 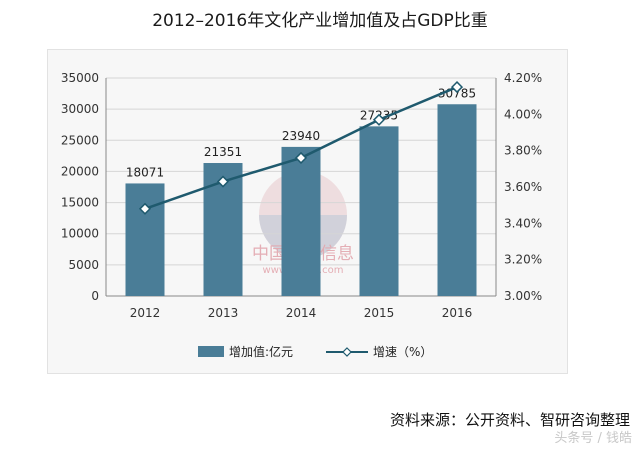 What do you see at coordinates (301, 221) in the screenshot?
I see `bar-2014` at bounding box center [301, 221].